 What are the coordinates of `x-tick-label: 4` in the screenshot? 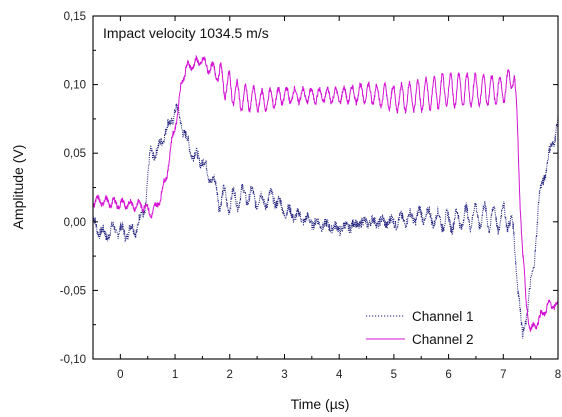 It's located at (339, 375).